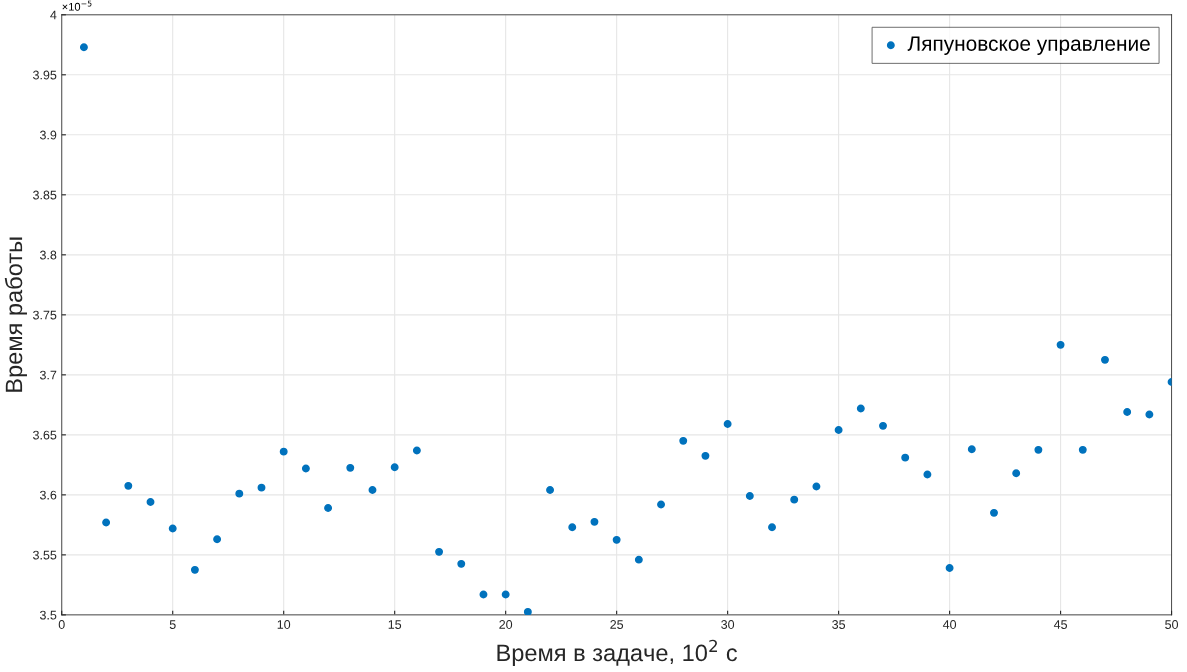  What do you see at coordinates (53, 15) in the screenshot?
I see `y-tick-label: 4` at bounding box center [53, 15].